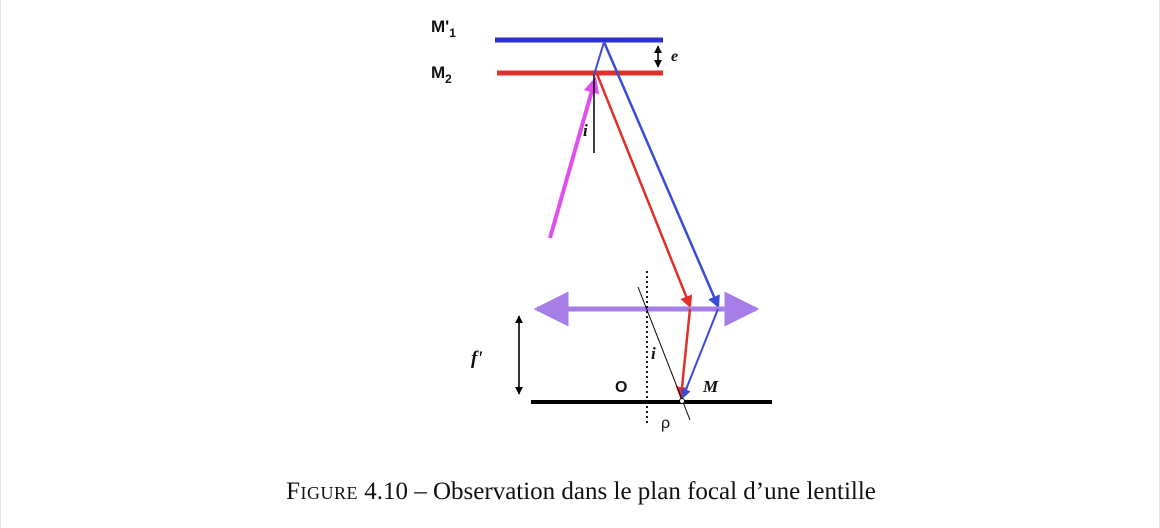 The height and width of the screenshot is (528, 1160). Describe the element at coordinates (443, 28) in the screenshot. I see `label-m1-prime: M'1` at that location.